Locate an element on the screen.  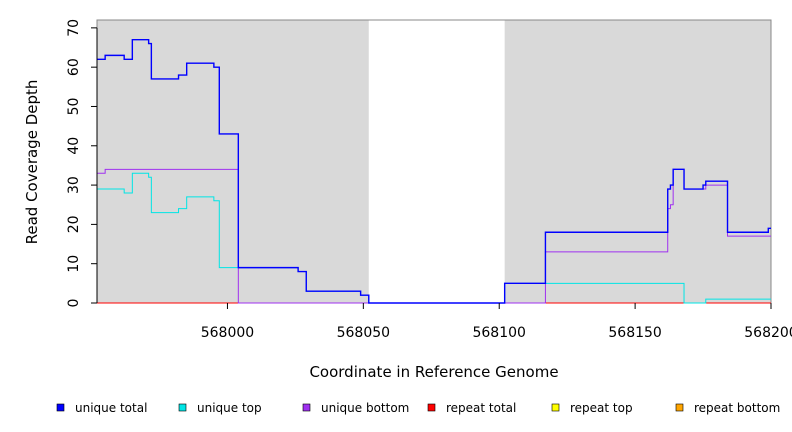
legend-label: unique top is located at coordinates (229, 408).